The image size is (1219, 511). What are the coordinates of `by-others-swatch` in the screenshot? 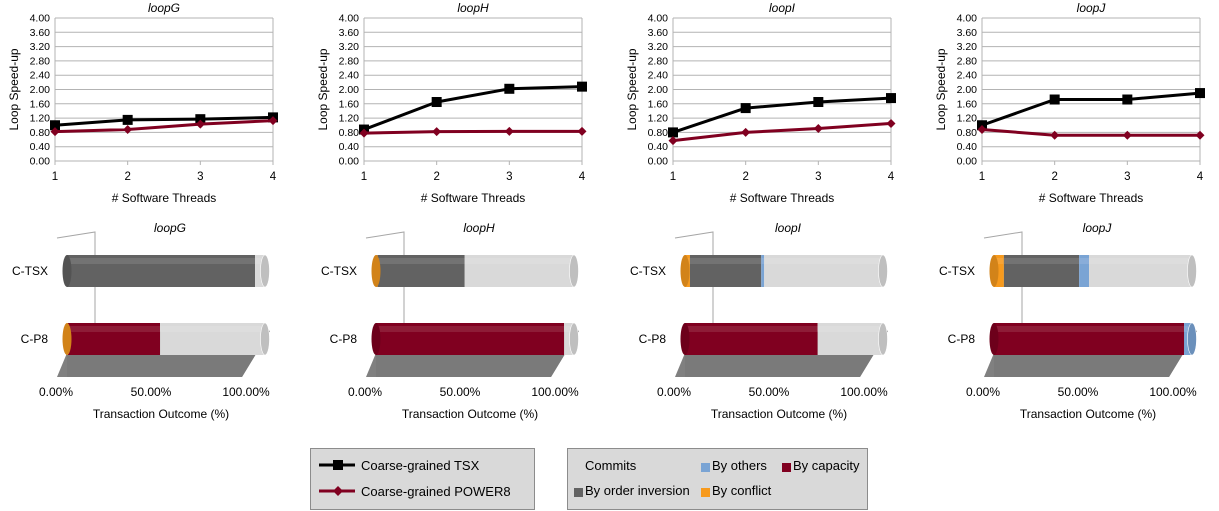 It's located at (705, 467).